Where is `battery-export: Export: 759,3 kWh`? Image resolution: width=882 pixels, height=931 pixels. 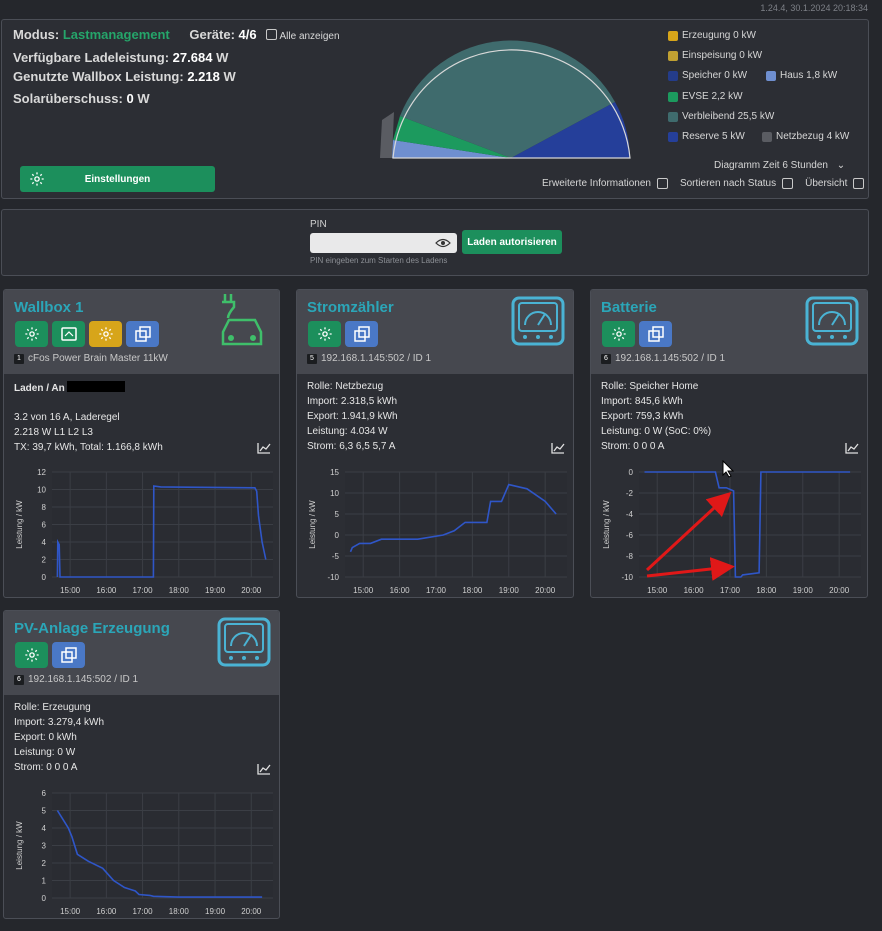 battery-export: Export: 759,3 kWh is located at coordinates (642, 416).